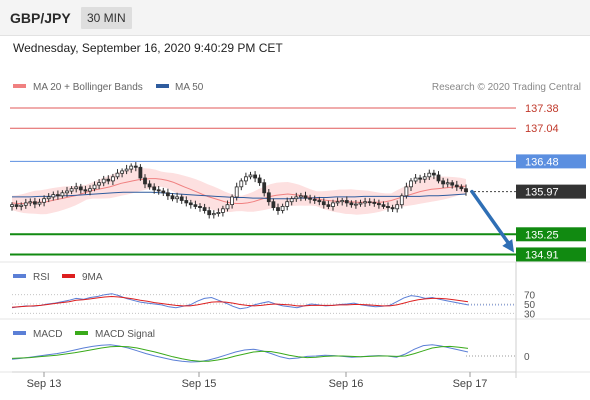  Describe the element at coordinates (189, 87) in the screenshot. I see `ma50-legend-label: MA 50` at that location.